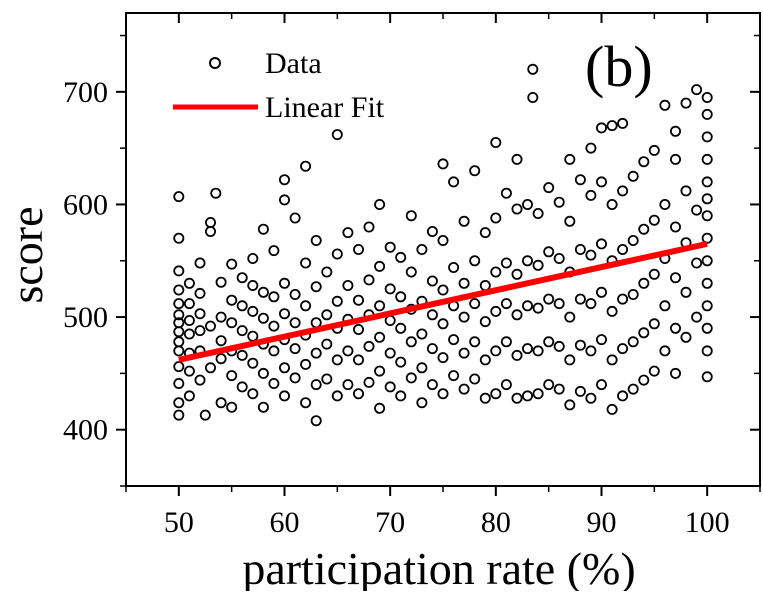 This screenshot has height=596, width=763. Describe the element at coordinates (707, 522) in the screenshot. I see `x-tick-label: 100` at that location.